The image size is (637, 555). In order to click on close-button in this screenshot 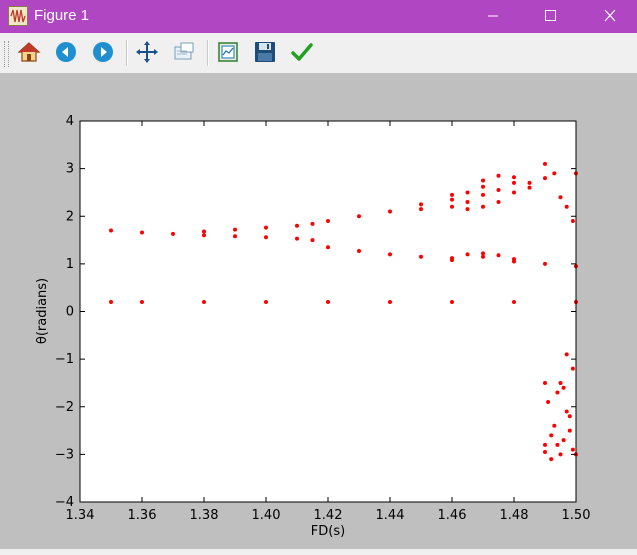, I will do `click(610, 16)`.